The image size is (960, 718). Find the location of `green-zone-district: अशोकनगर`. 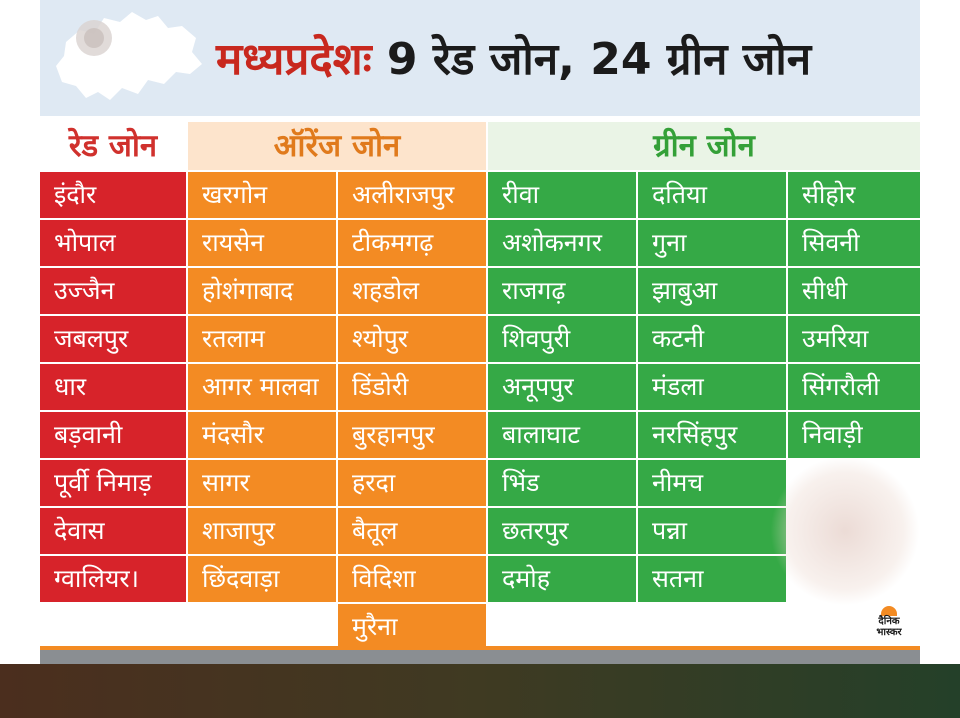

green-zone-district: अशोकनगर is located at coordinates (562, 243).